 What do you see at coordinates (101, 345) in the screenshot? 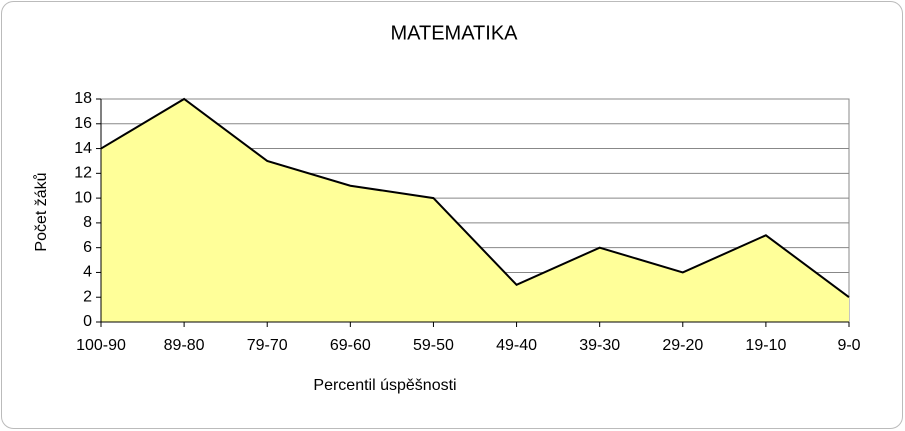
I see `x-tick-label: 100-90` at bounding box center [101, 345].